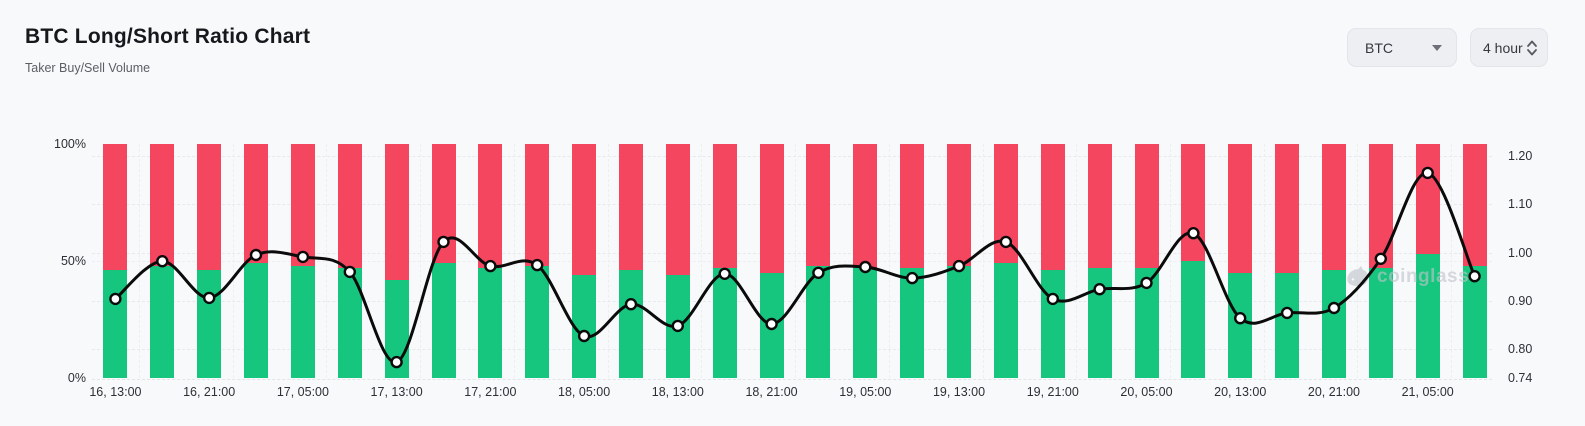  I want to click on x-axis-tick: 17, 05:00, so click(302, 392).